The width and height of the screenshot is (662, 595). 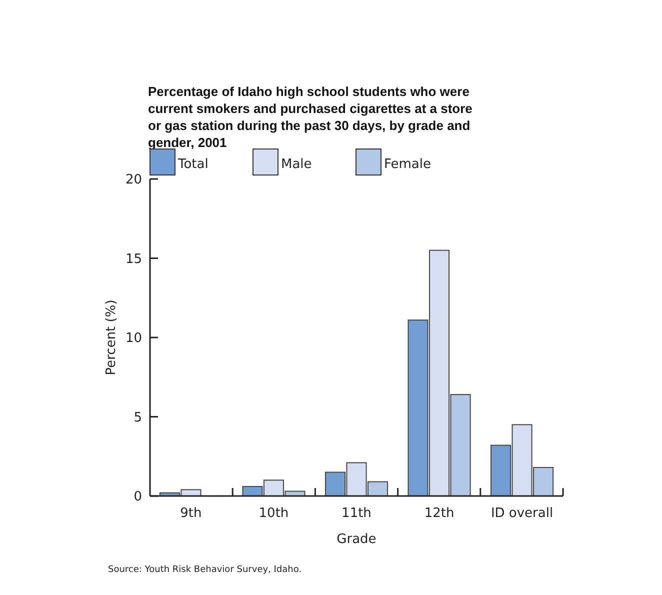 What do you see at coordinates (296, 164) in the screenshot?
I see `legend-label: Male` at bounding box center [296, 164].